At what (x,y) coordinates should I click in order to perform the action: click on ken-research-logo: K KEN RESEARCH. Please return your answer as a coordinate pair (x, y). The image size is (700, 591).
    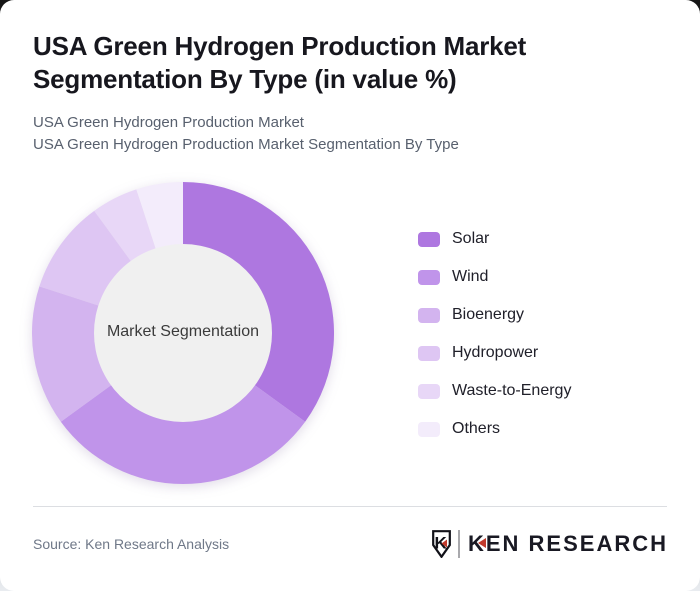
    Looking at the image, I should click on (550, 544).